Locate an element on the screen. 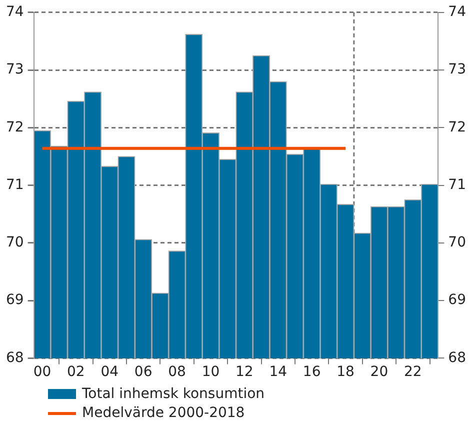  x-tick-label: 16 is located at coordinates (311, 372).